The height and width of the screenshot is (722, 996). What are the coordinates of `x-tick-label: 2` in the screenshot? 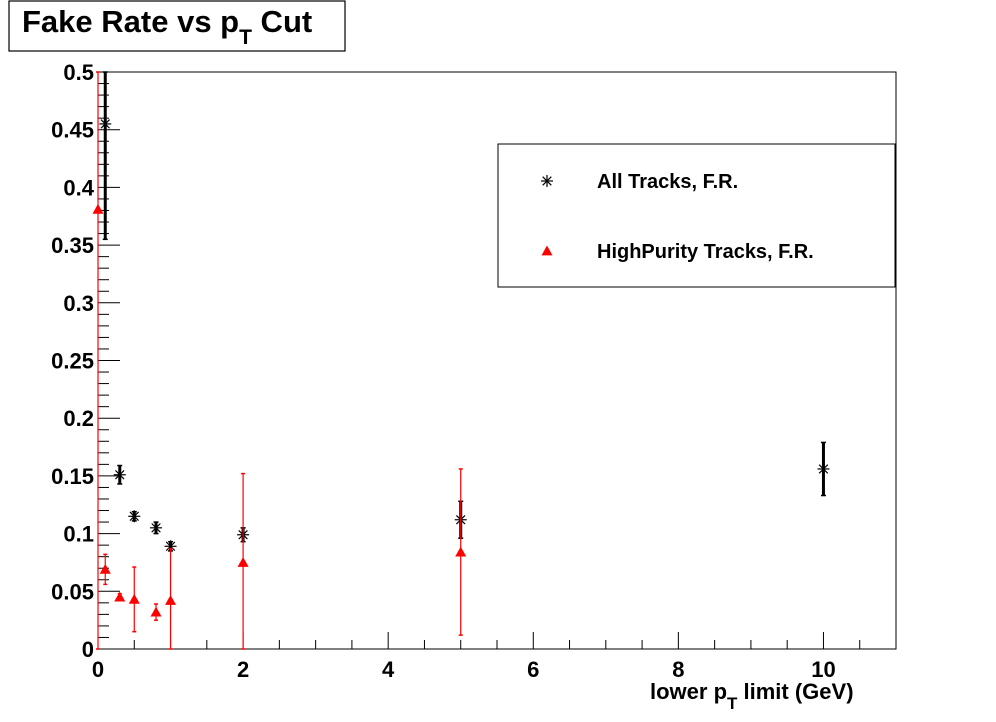 It's located at (243, 669).